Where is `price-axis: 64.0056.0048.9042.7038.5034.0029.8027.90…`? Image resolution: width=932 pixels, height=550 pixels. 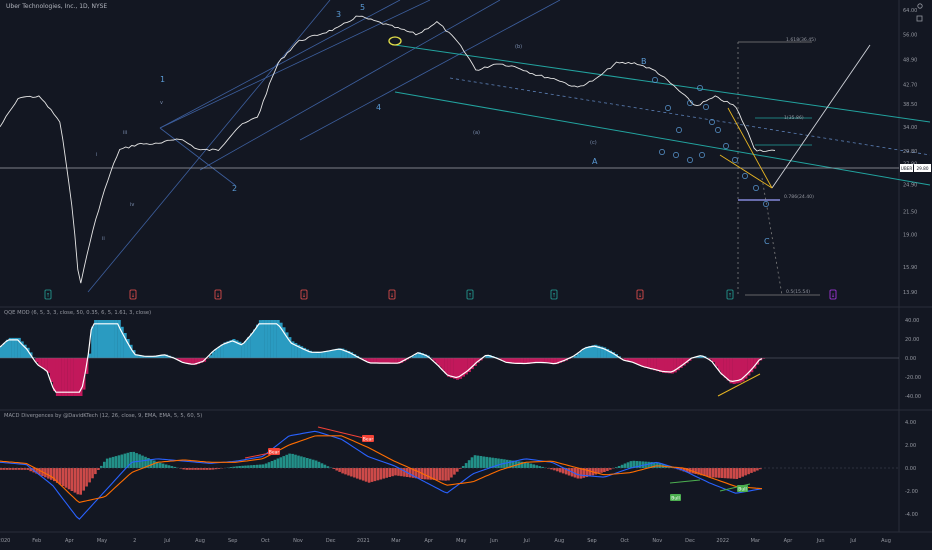
price-axis: 64.0056.0048.9042.7038.5034.0029.8027.90… is located at coordinates (910, 152).